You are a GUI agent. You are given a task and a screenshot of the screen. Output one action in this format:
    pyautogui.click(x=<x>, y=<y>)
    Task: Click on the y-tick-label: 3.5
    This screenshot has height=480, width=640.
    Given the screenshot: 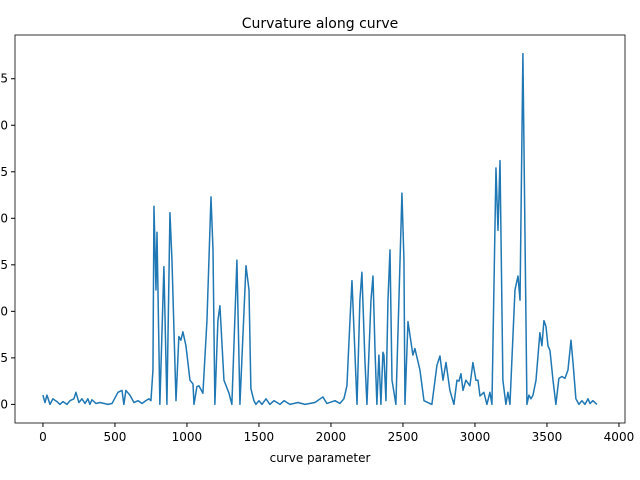 What is the action you would take?
    pyautogui.click(x=4, y=79)
    